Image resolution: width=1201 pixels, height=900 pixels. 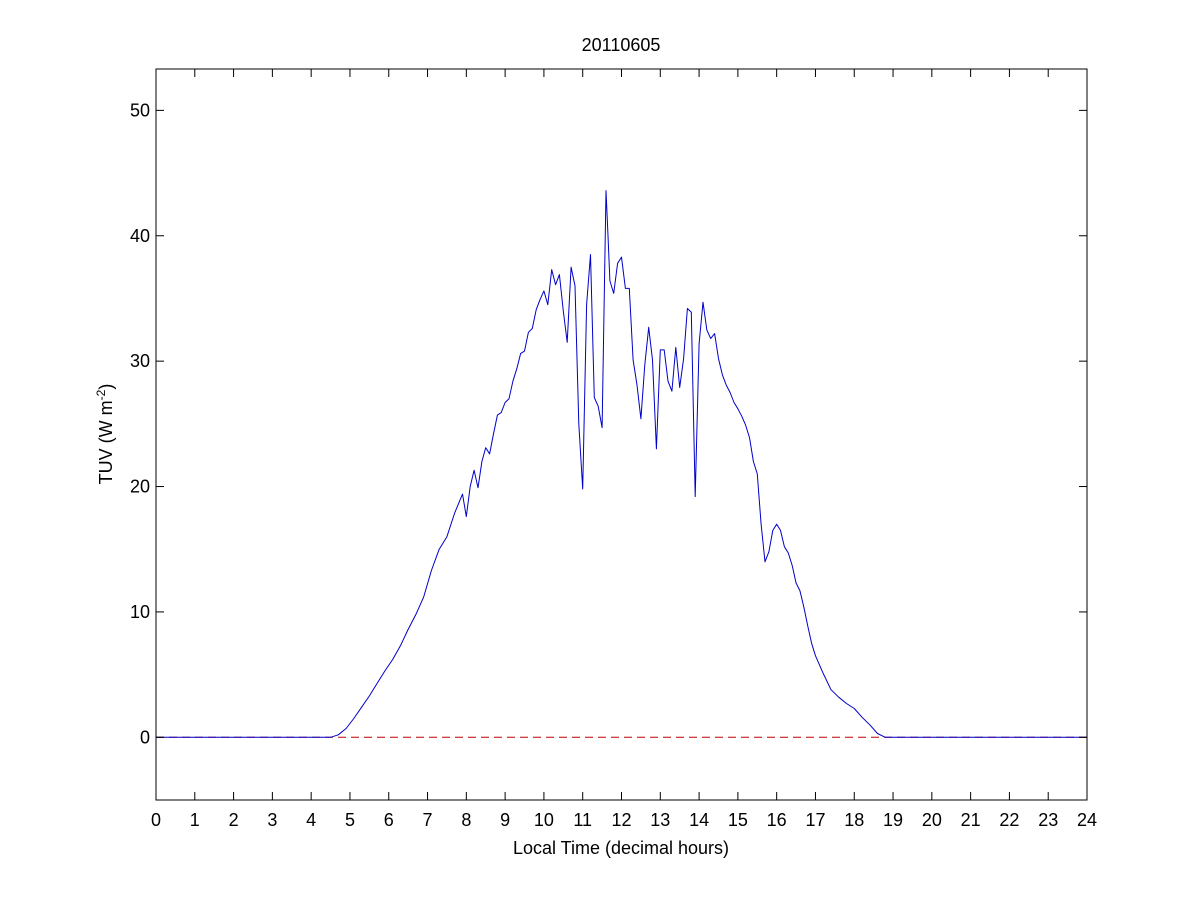 What do you see at coordinates (140, 110) in the screenshot?
I see `y-tick-label: 50` at bounding box center [140, 110].